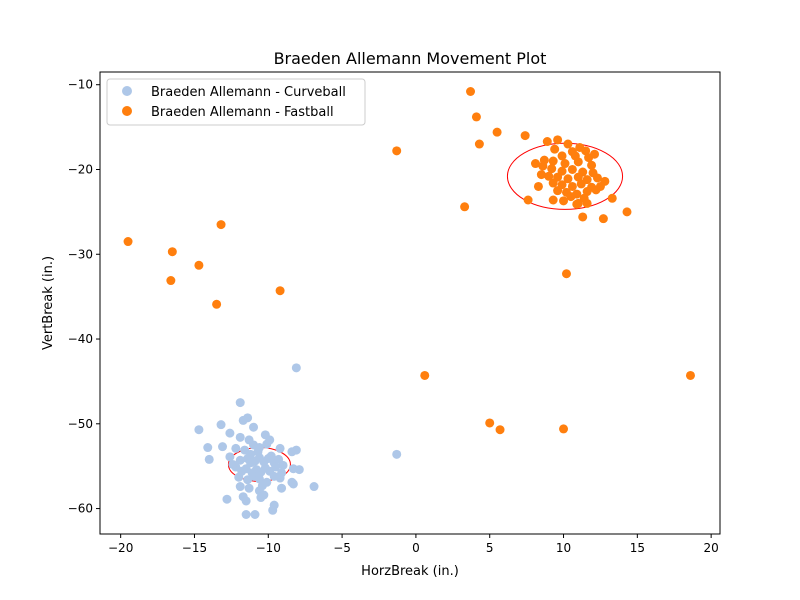 This screenshot has width=800, height=600. I want to click on y-tick-label: −10, so click(80, 85).